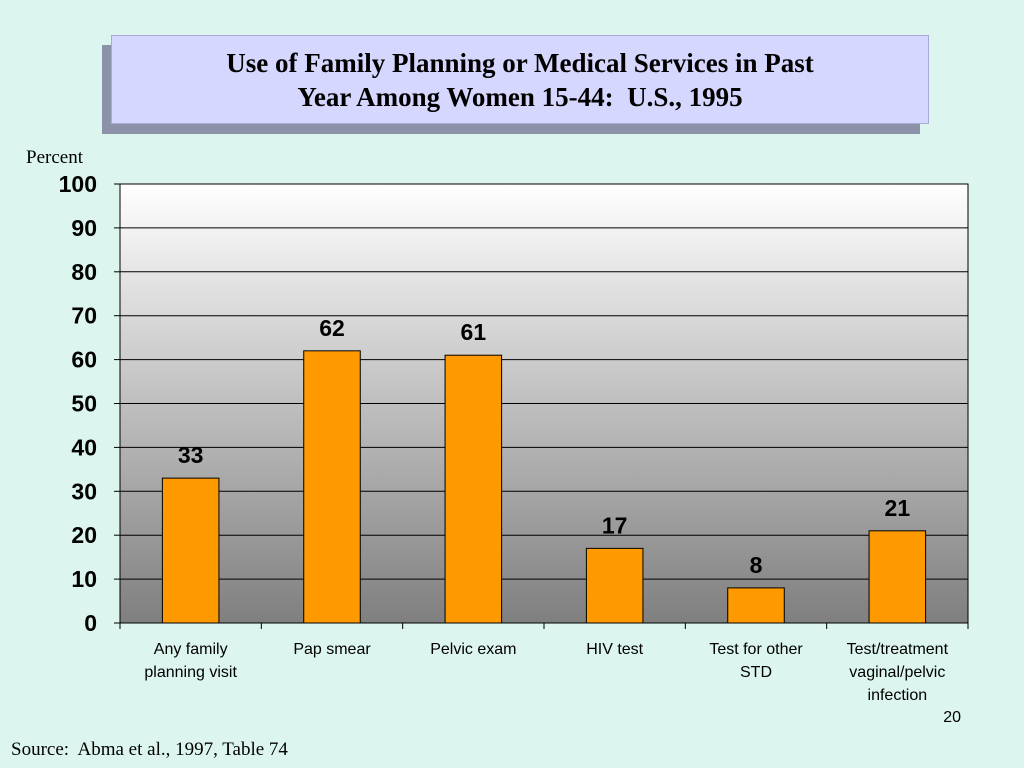 The width and height of the screenshot is (1024, 768). I want to click on title-line-2: Year Among Women 15-44: U.S., 1995, so click(520, 96).